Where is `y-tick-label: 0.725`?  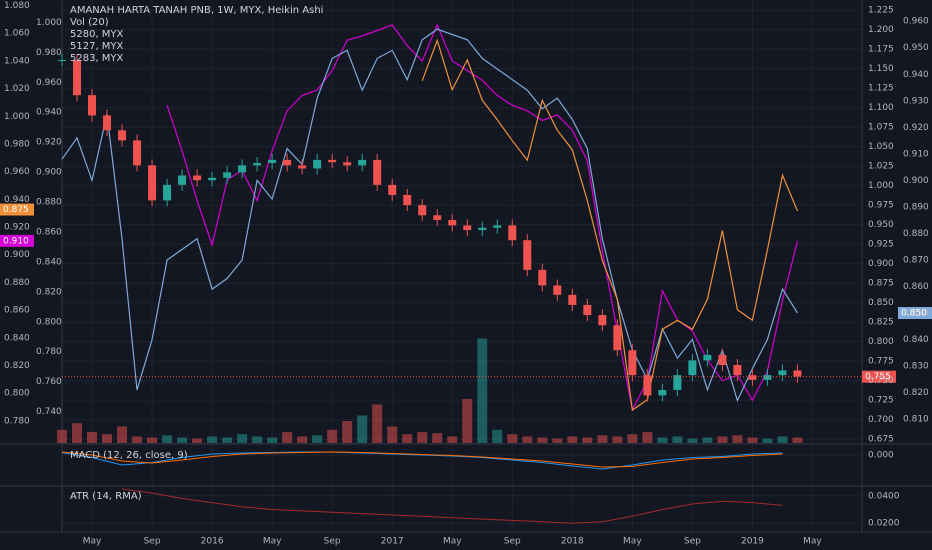
y-tick-label: 0.725 is located at coordinates (881, 401).